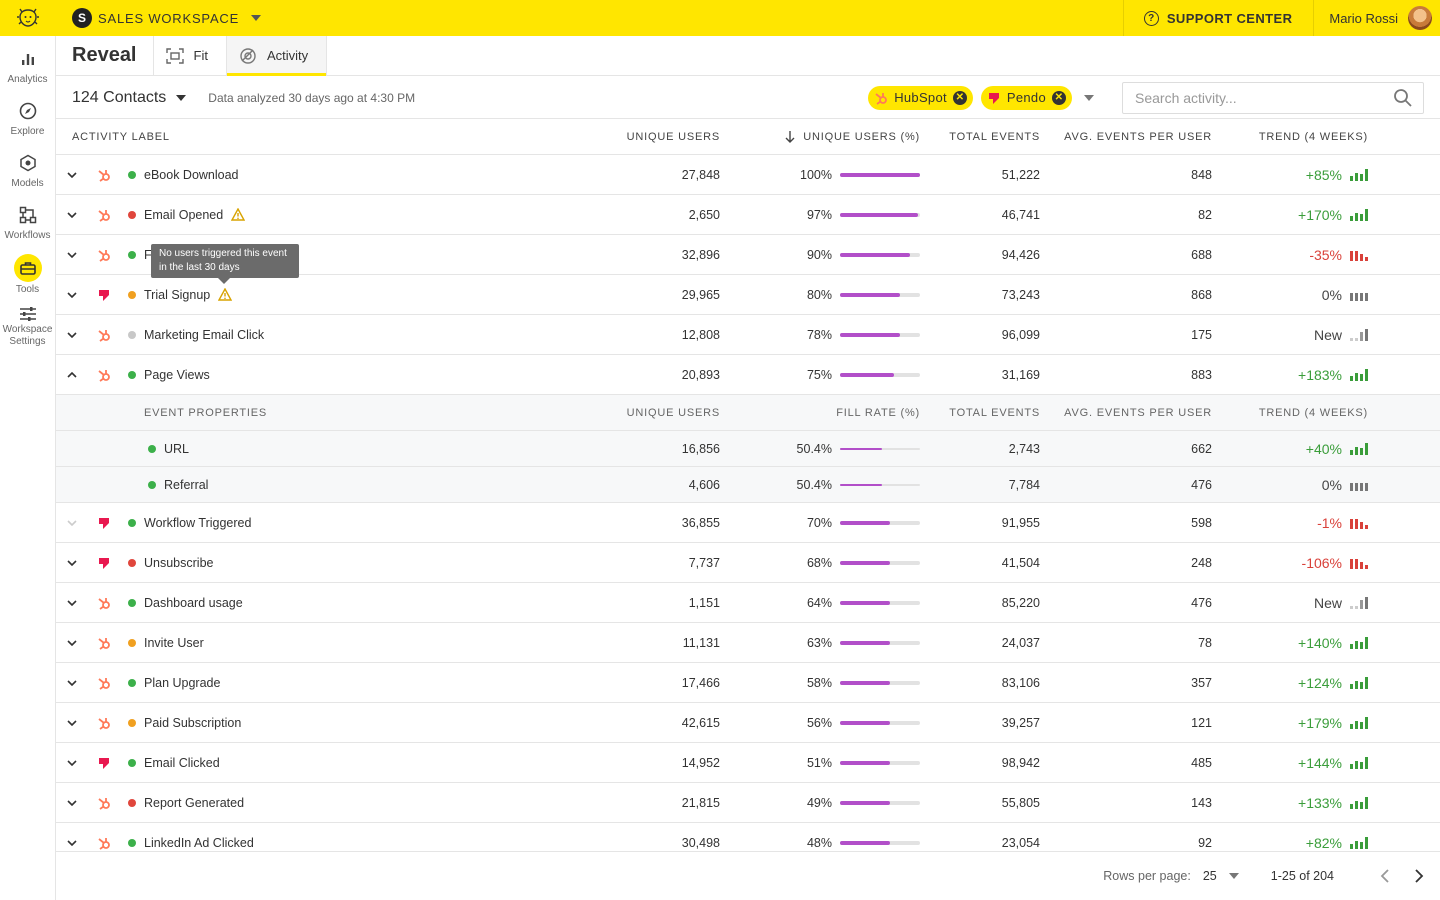  Describe the element at coordinates (167, 18) in the screenshot. I see `workspace-selector: S SALES WORKSPACE` at that location.